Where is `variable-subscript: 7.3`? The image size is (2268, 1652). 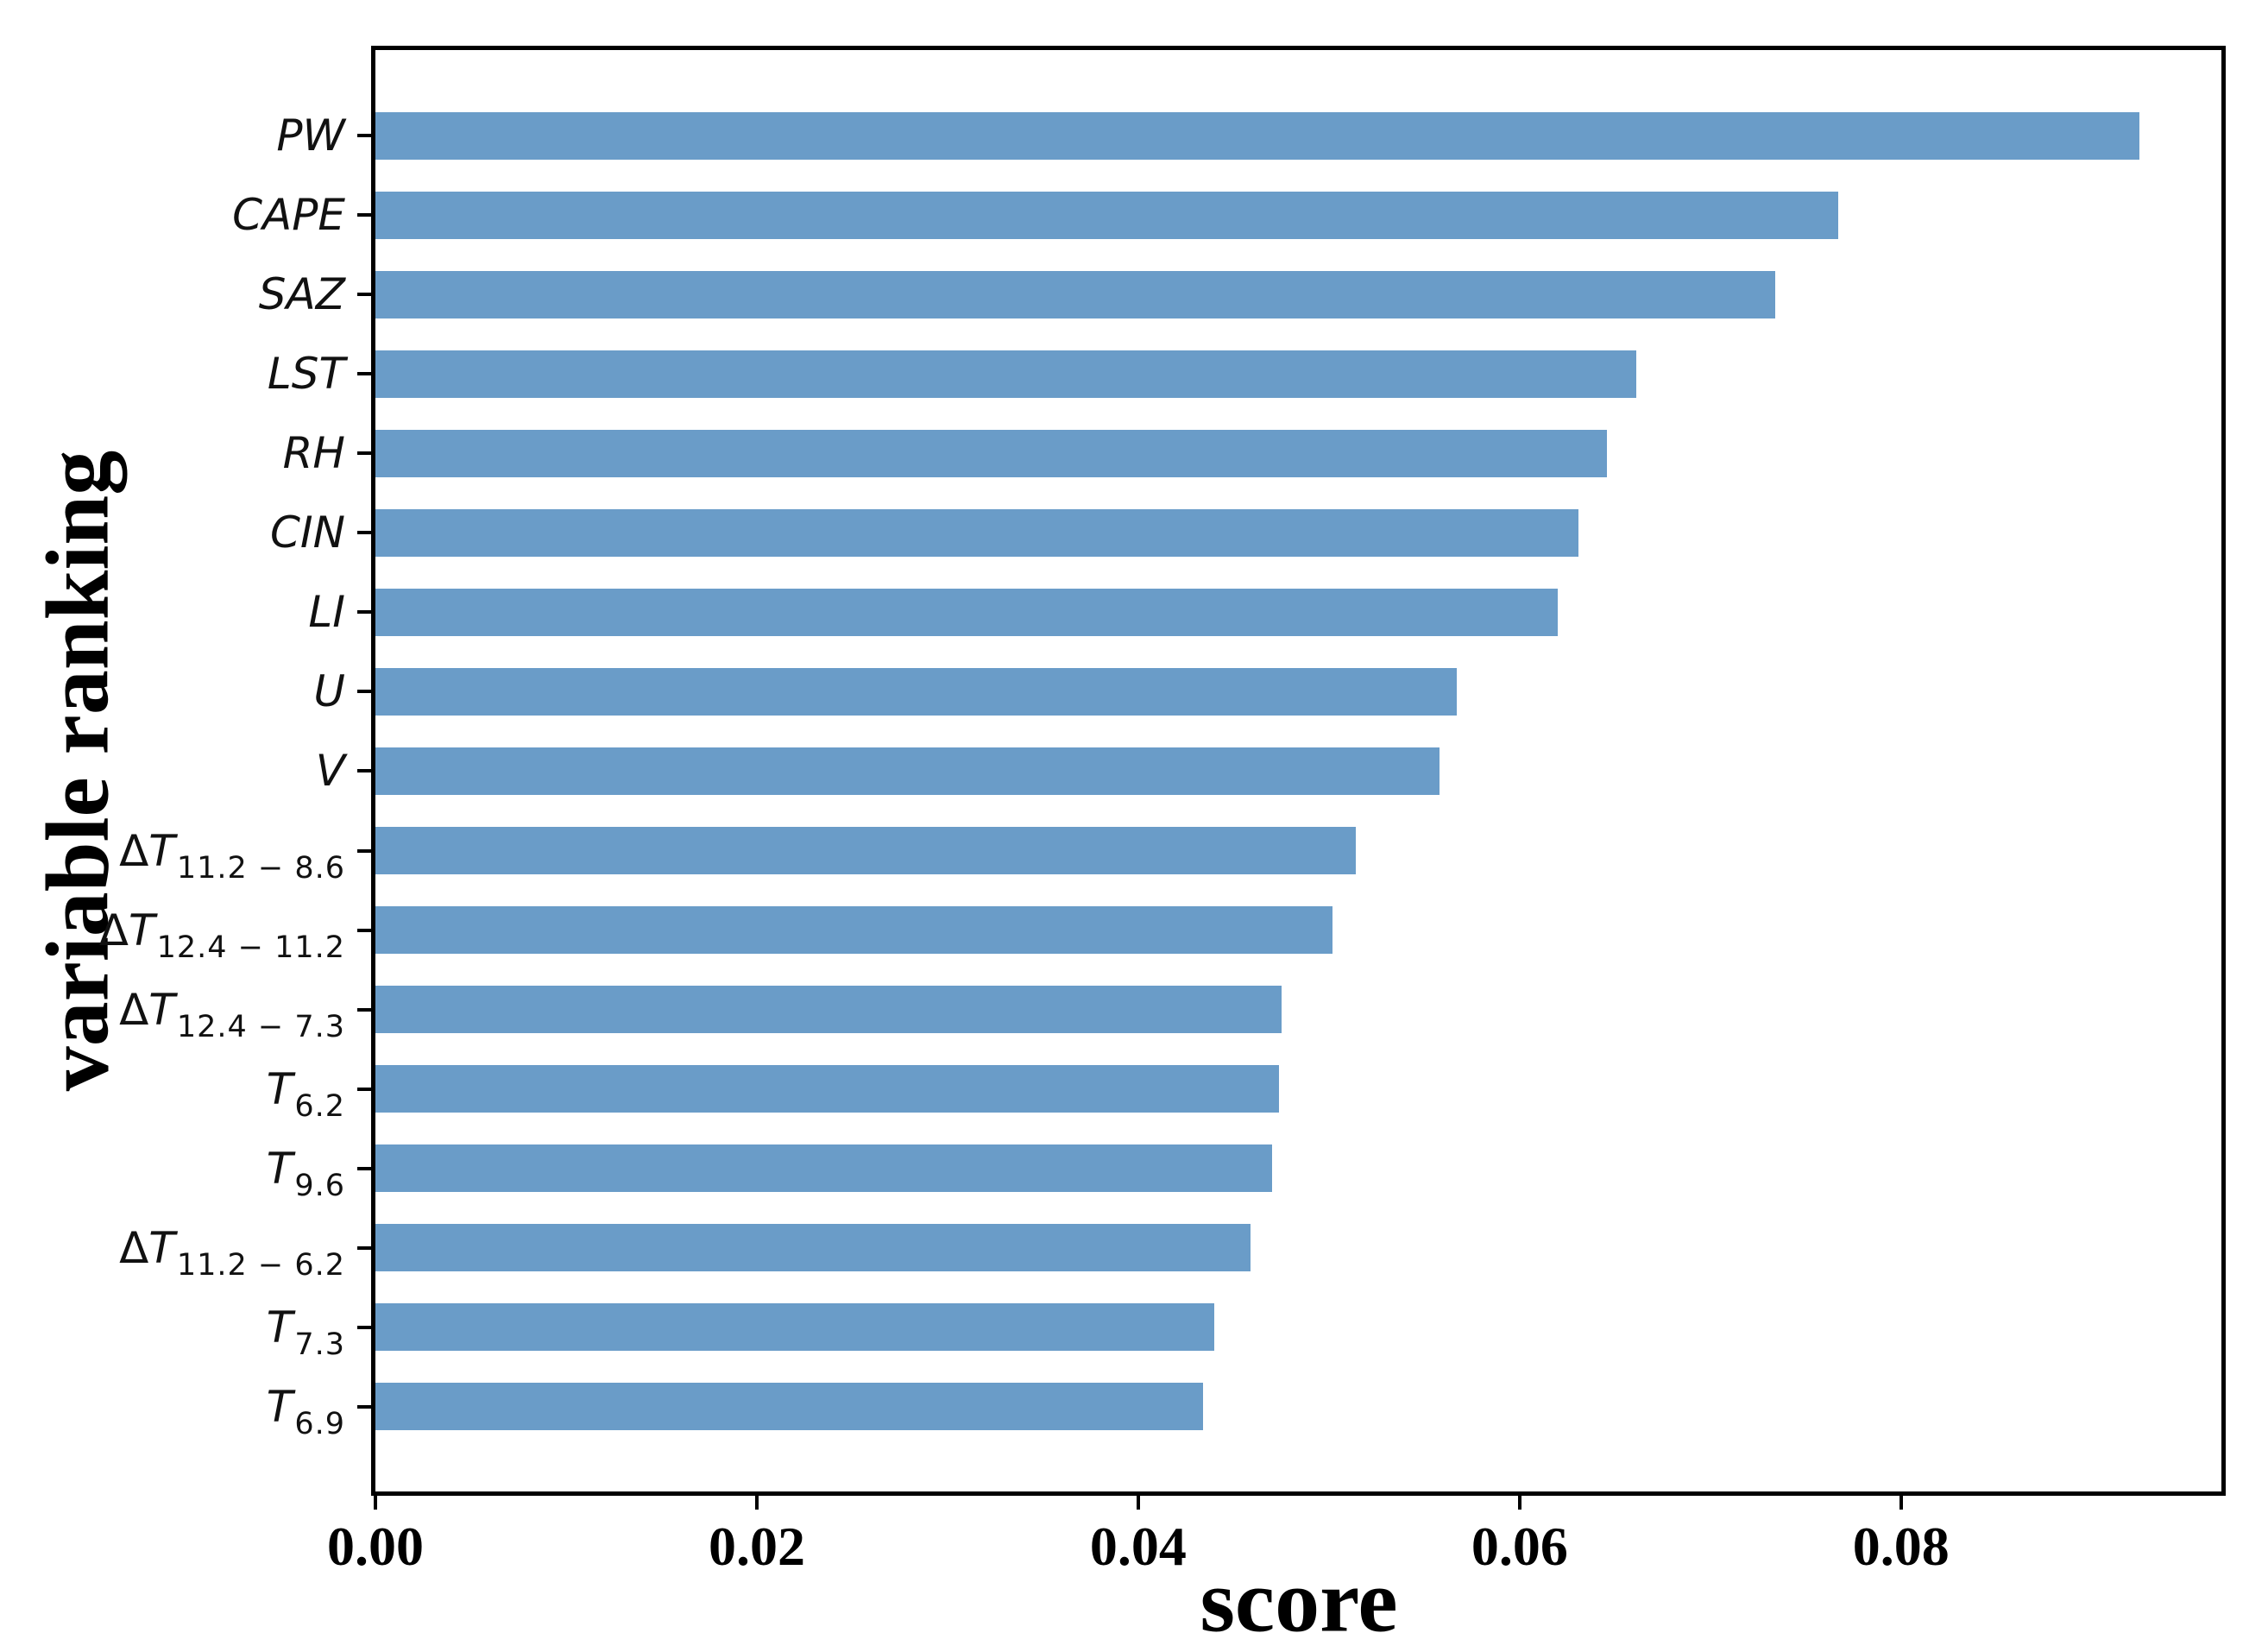
variable-subscript: 7.3 is located at coordinates (319, 1344).